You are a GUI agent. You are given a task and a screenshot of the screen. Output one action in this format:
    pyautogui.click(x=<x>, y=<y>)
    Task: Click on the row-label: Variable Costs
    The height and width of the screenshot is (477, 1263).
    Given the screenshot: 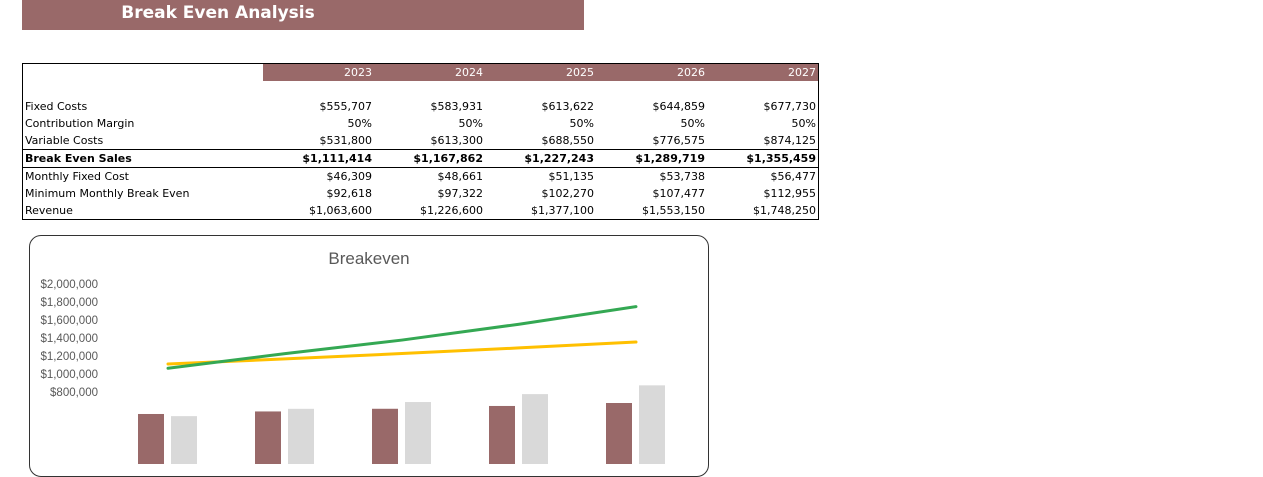 What is the action you would take?
    pyautogui.click(x=64, y=140)
    